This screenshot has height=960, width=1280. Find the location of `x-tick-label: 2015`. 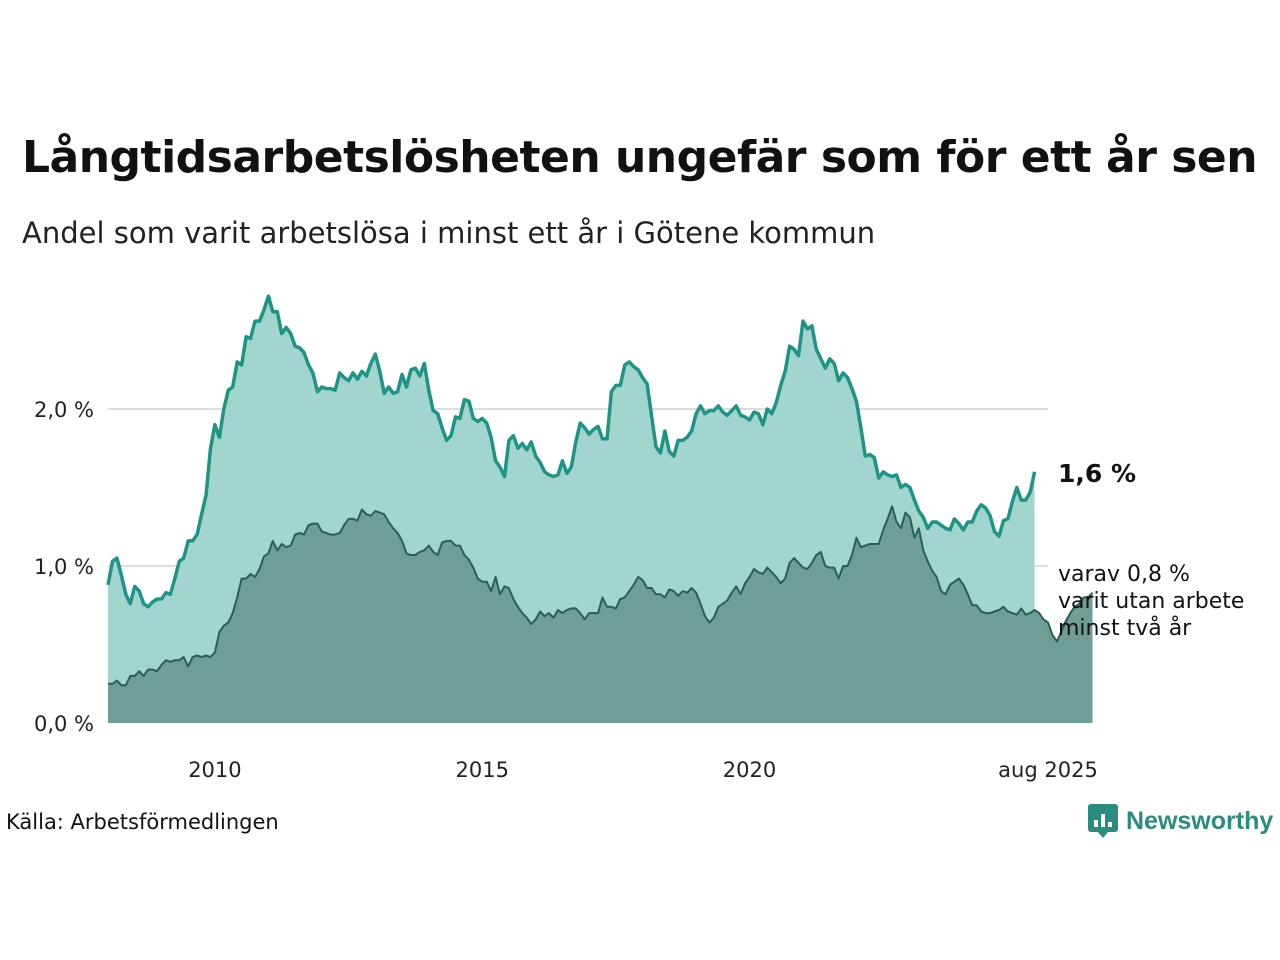

x-tick-label: 2015 is located at coordinates (481, 770).